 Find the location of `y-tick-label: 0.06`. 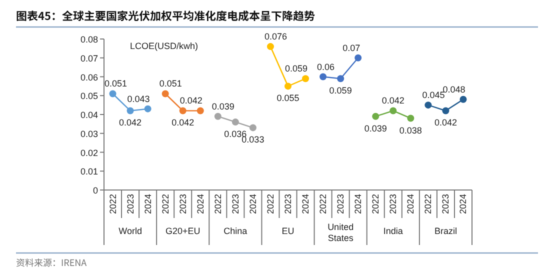

y-tick-label: 0.06 is located at coordinates (89, 77).